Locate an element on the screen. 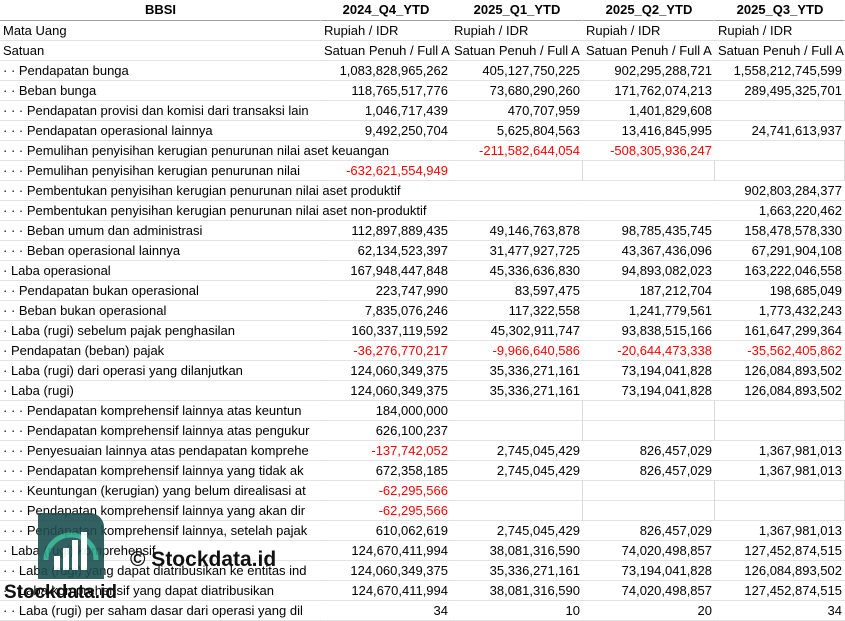 The width and height of the screenshot is (845, 621). row-label: · · · Beban operasional lainnya is located at coordinates (160, 250).